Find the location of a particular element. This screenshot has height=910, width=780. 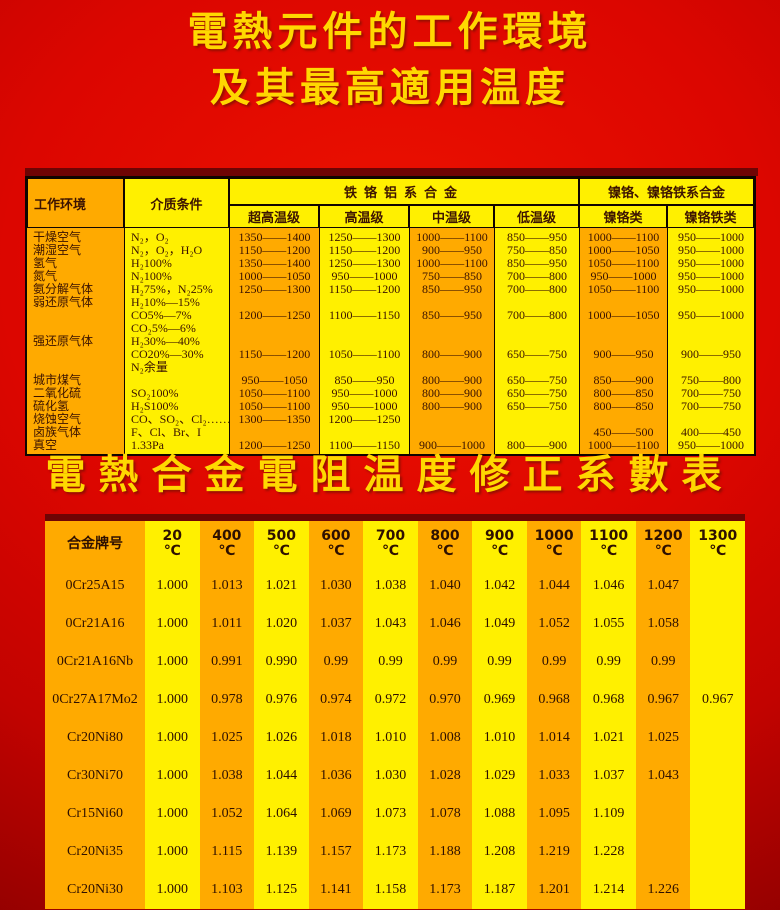

table2-coefficient-r3-c3: 0.974 is located at coordinates (336, 699).